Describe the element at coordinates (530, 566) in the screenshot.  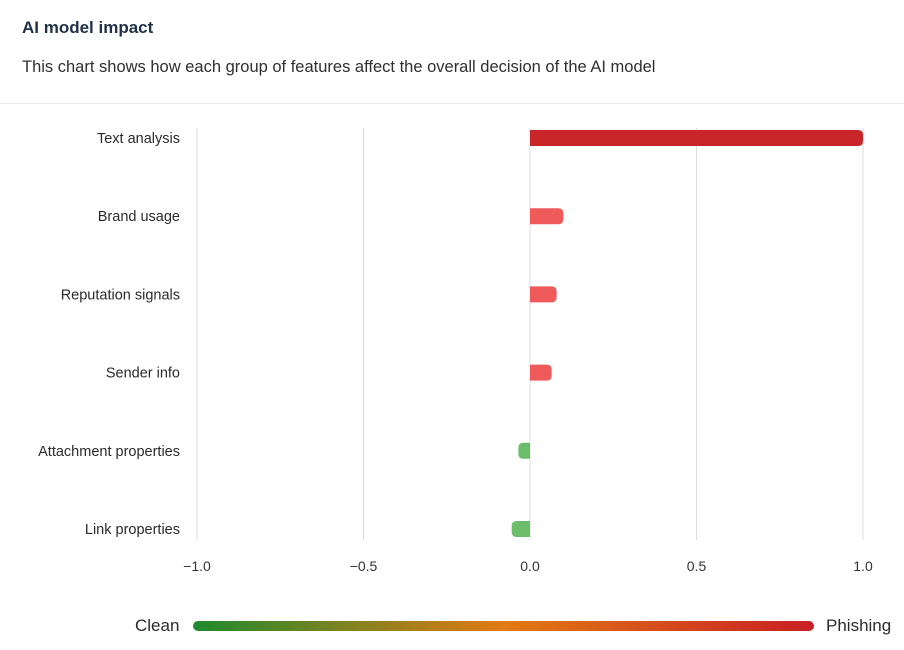
I see `x-tick-label: 0.0` at that location.